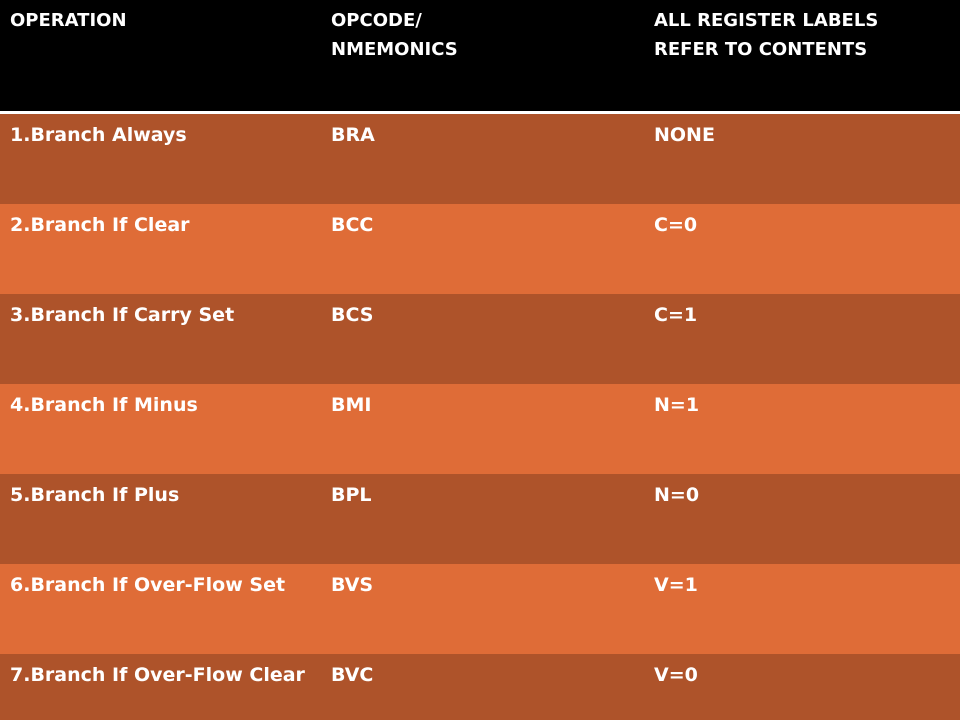 This screenshot has width=960, height=720. I want to click on opcode-cell: BVS, so click(352, 585).